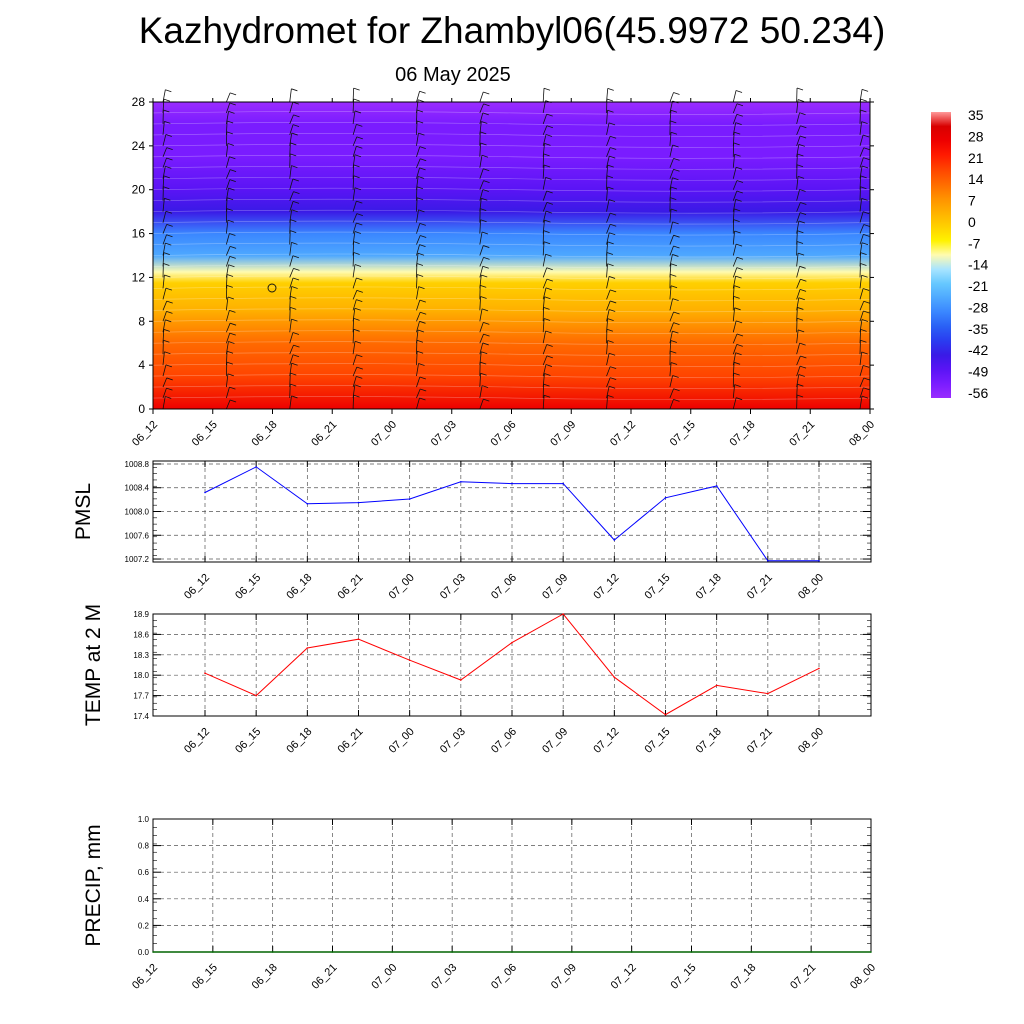  What do you see at coordinates (93, 885) in the screenshot?
I see `y-axis-label: PRECIP, mm` at bounding box center [93, 885].